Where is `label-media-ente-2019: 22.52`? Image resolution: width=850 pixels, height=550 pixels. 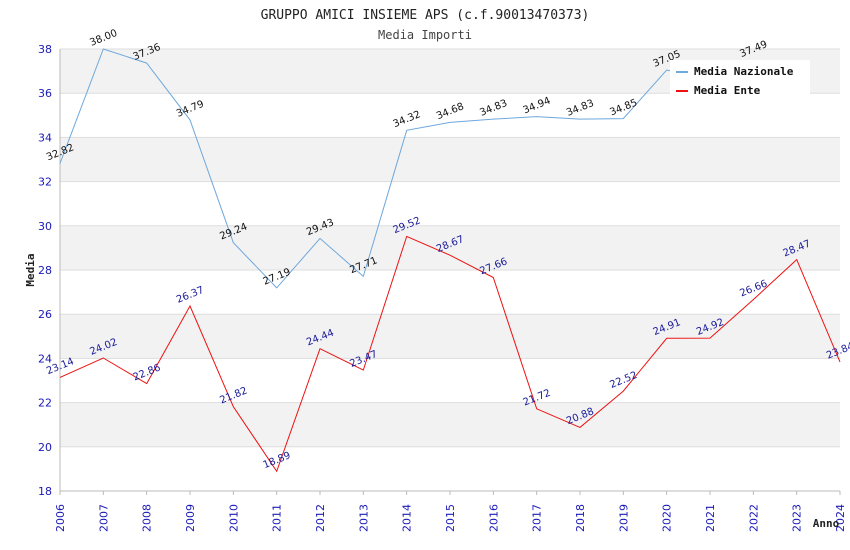
label-media-ente-2019: 22.52 is located at coordinates (623, 380).